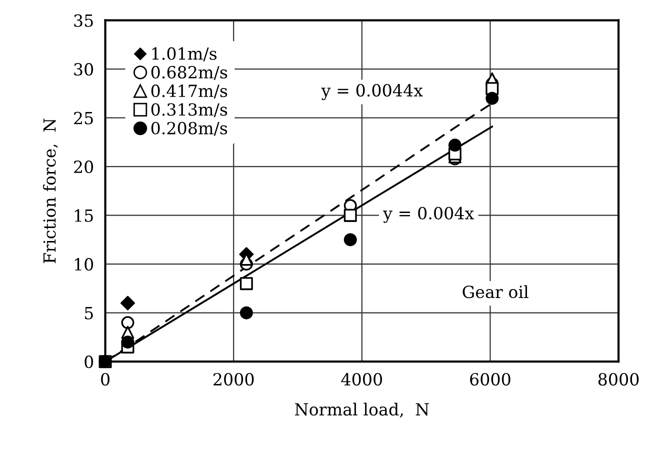  What do you see at coordinates (84, 264) in the screenshot?
I see `y-tick-label: 10` at bounding box center [84, 264].